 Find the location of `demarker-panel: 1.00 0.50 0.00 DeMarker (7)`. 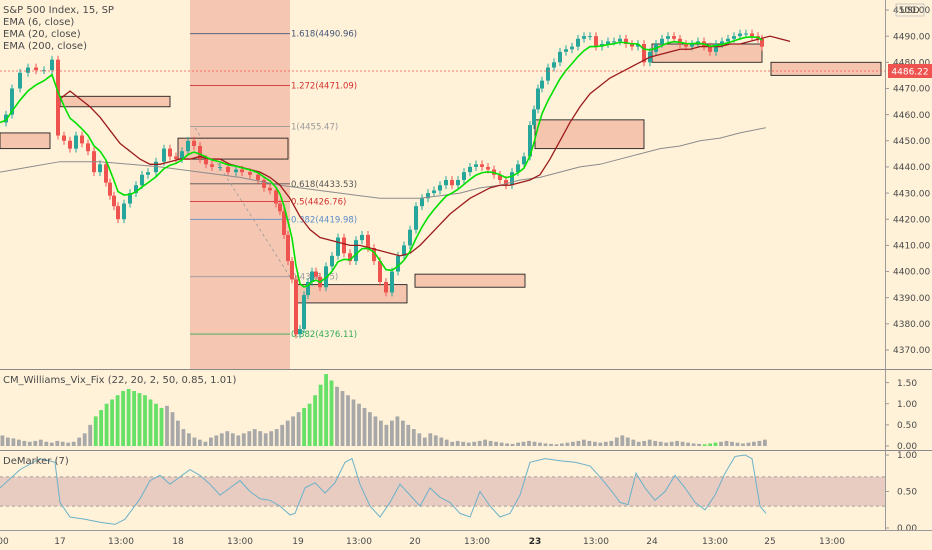

demarker-panel: 1.00 0.50 0.00 DeMarker (7) is located at coordinates (458, 492).